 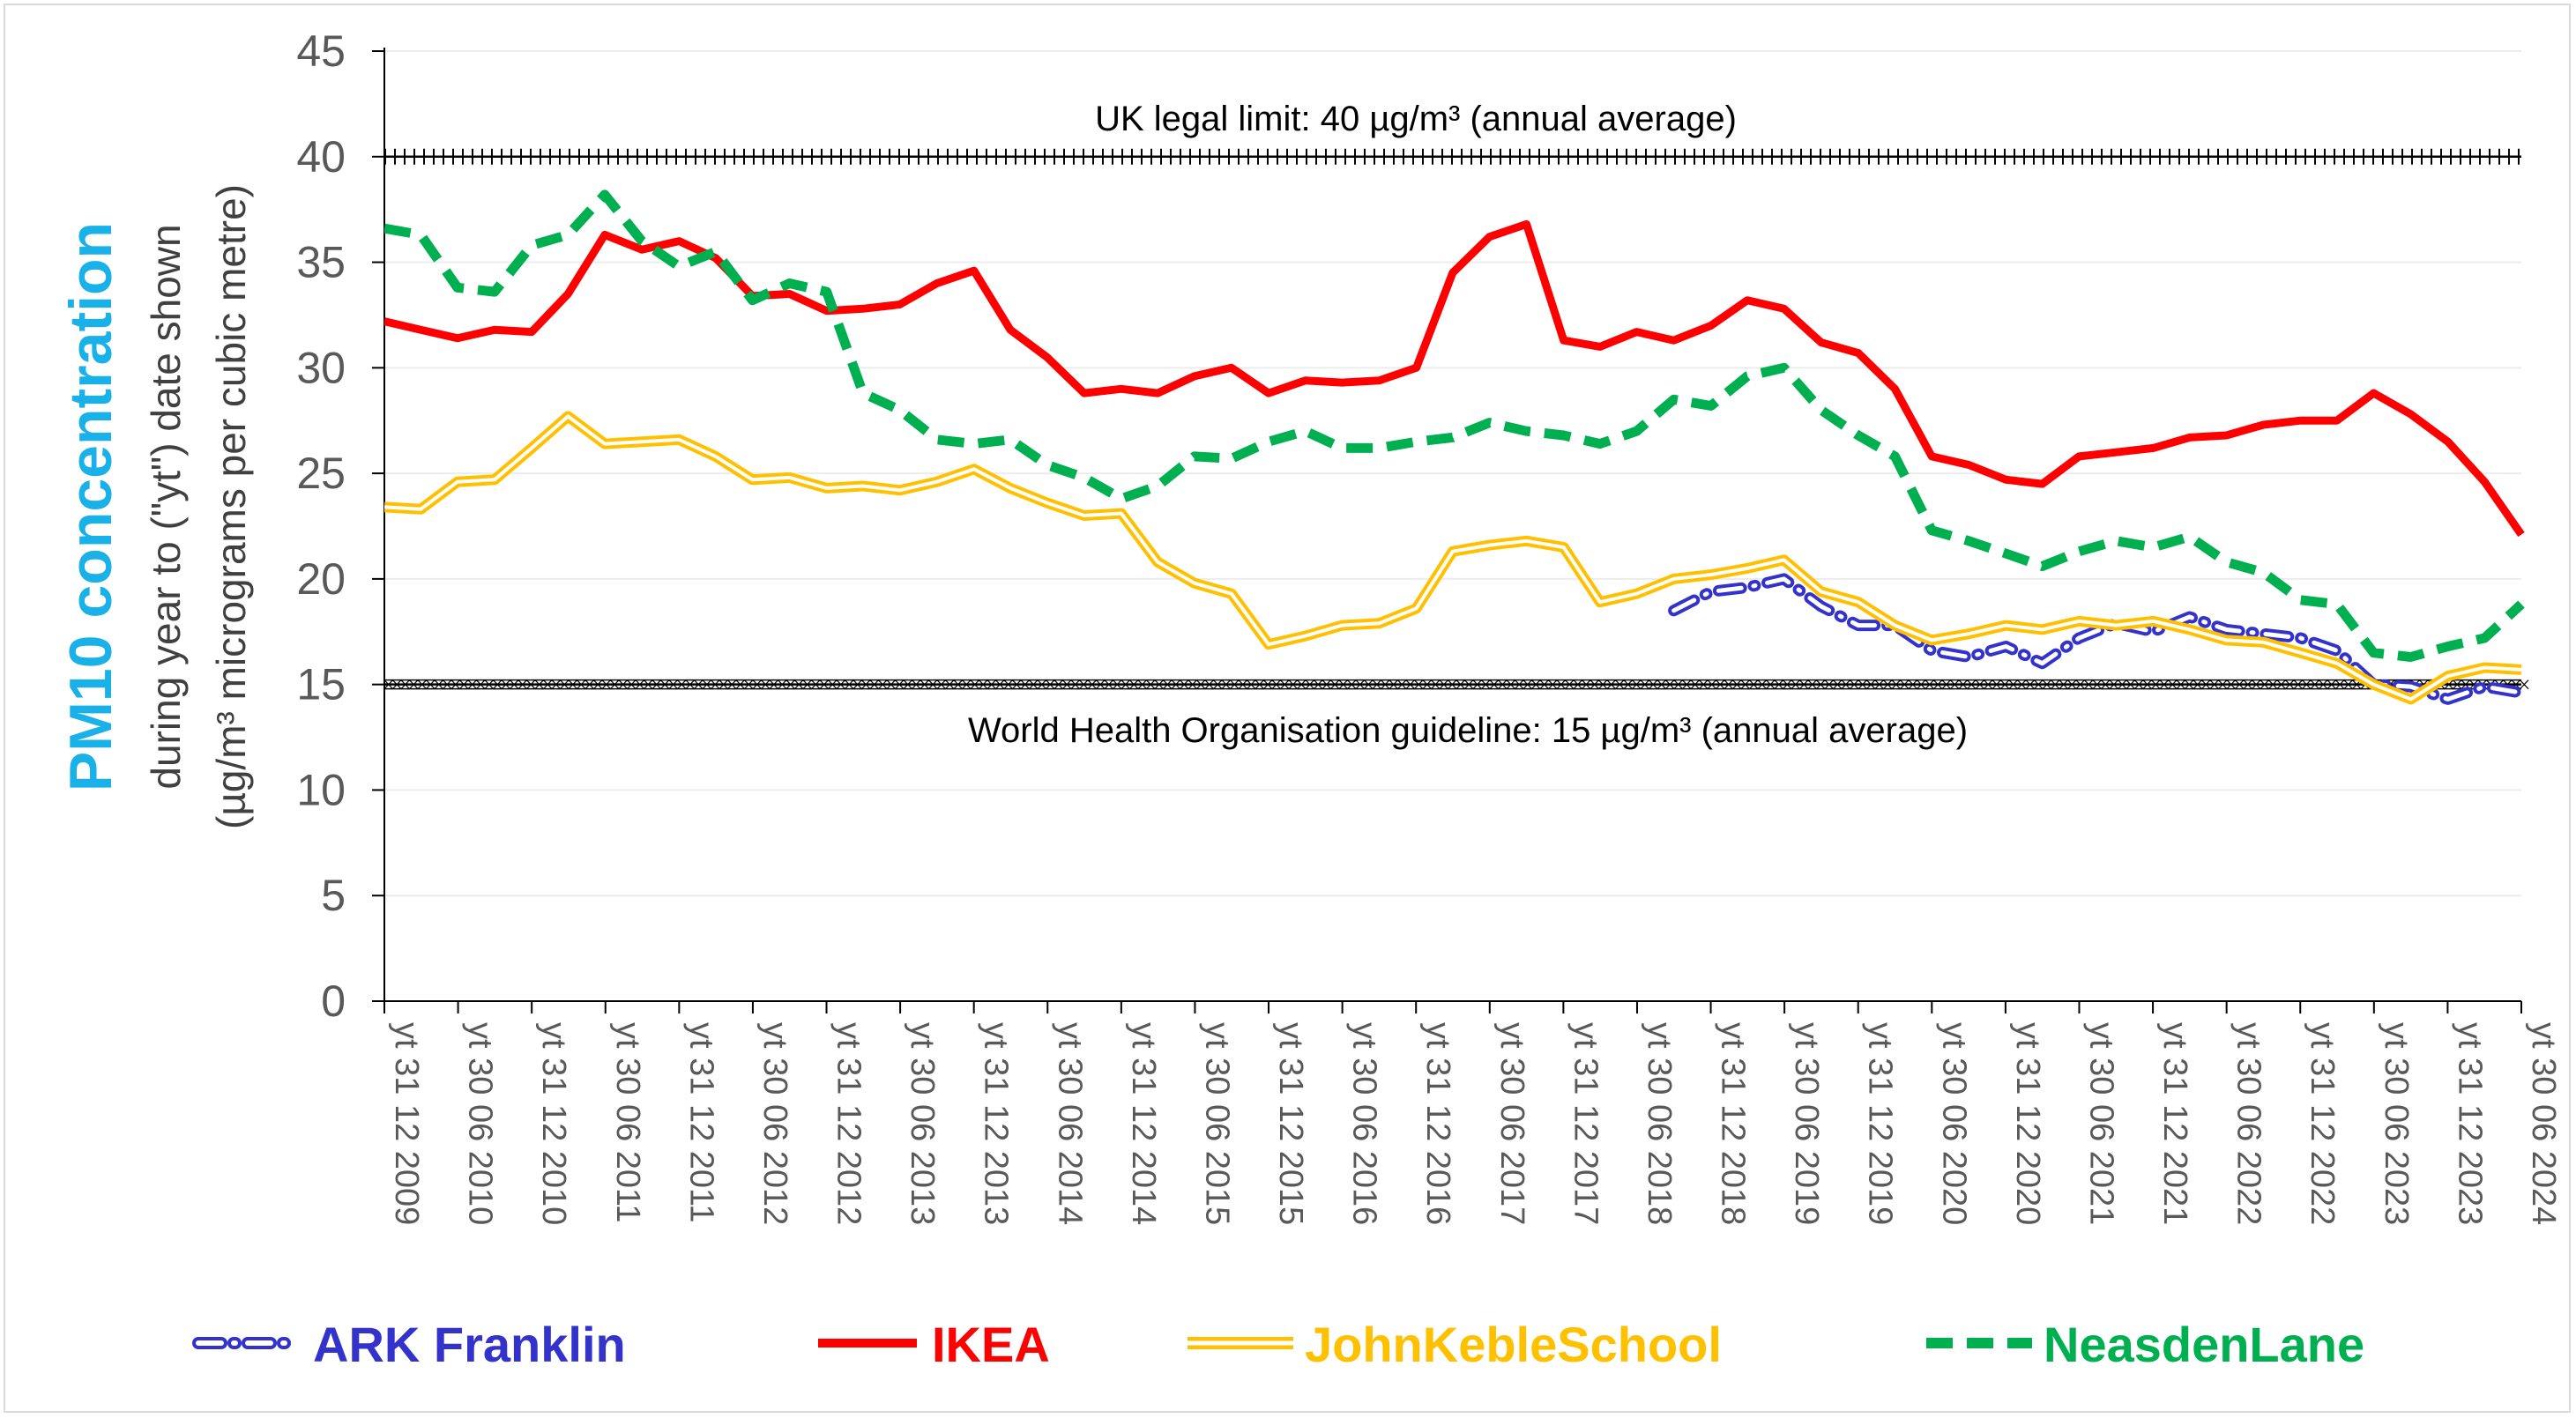 What do you see at coordinates (407, 1123) in the screenshot?
I see `x-tick-label-0: yt 31 12 2009` at bounding box center [407, 1123].